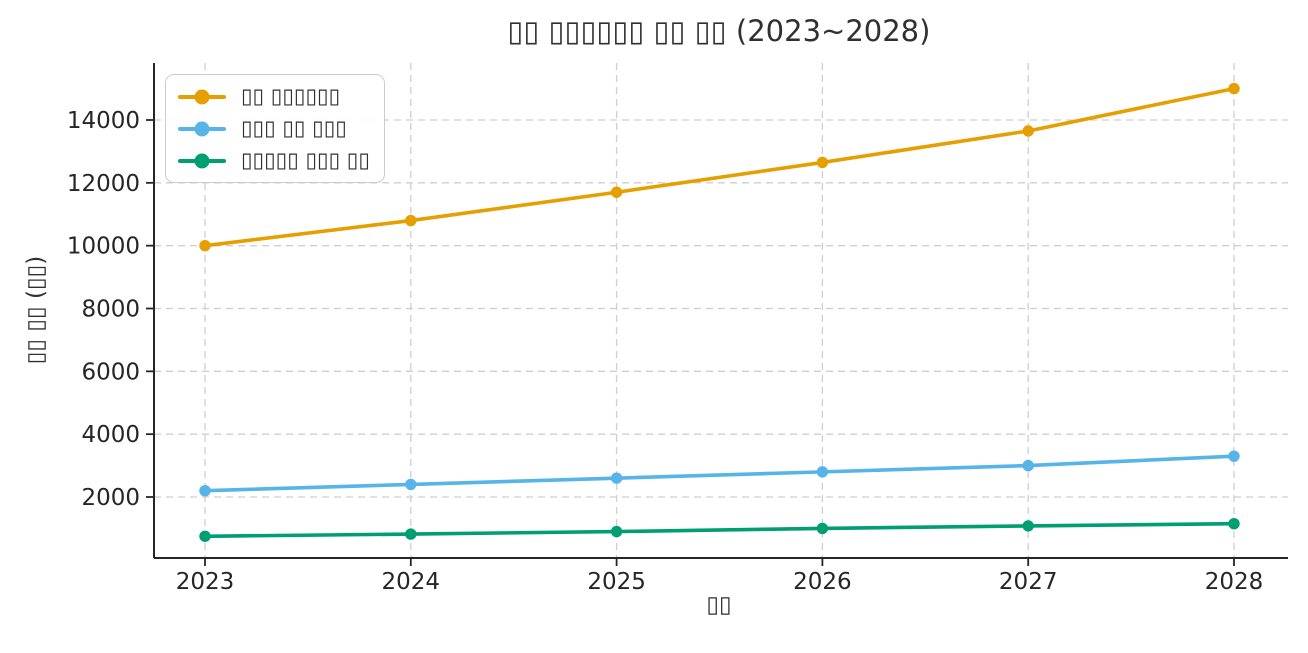 Image resolution: width=1308 pixels, height=653 pixels. I want to click on y-tick-label: 4000, so click(110, 435).